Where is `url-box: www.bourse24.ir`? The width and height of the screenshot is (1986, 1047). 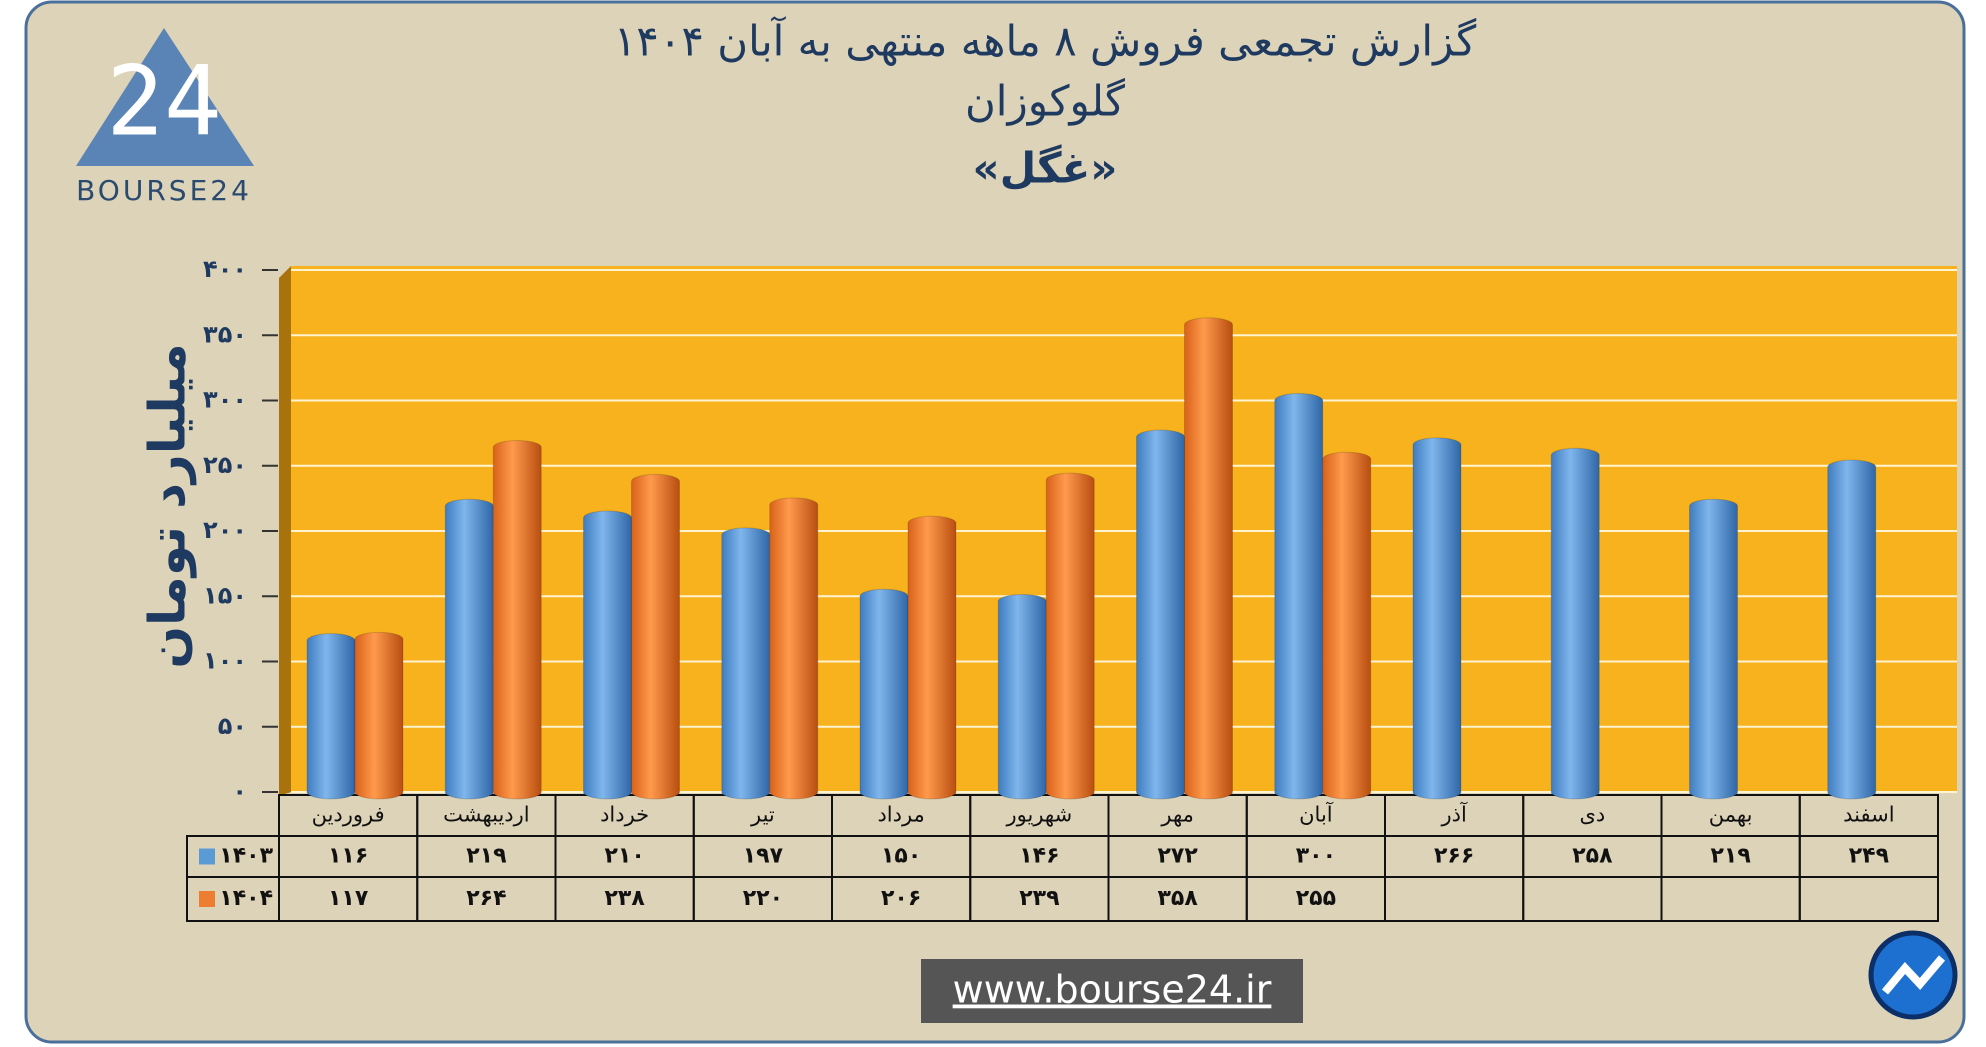 url-box: www.bourse24.ir is located at coordinates (1112, 991).